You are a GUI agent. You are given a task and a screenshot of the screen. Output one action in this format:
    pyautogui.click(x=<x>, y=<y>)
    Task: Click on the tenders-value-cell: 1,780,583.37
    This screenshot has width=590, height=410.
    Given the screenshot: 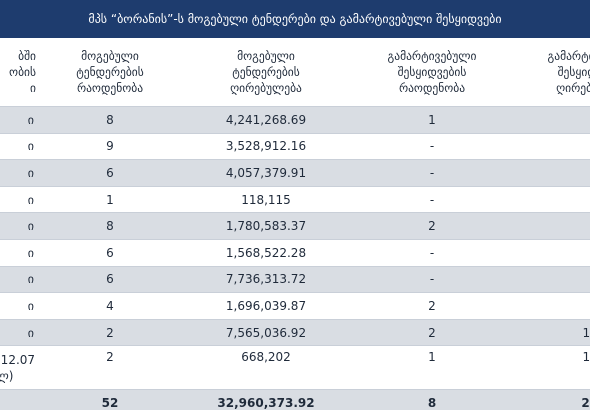 What is the action you would take?
    pyautogui.click(x=266, y=226)
    